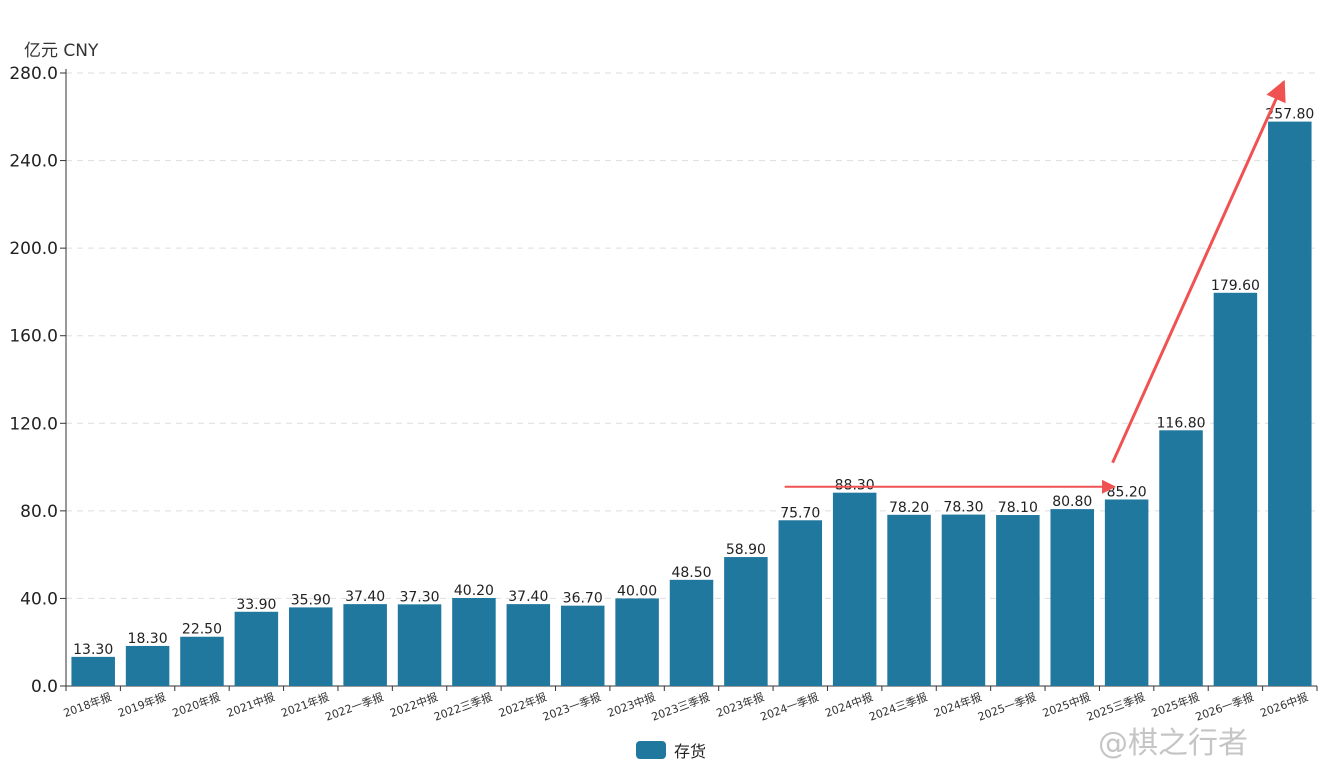 The image size is (1330, 768). What do you see at coordinates (39, 512) in the screenshot?
I see `y-tick-label: 80.0` at bounding box center [39, 512].